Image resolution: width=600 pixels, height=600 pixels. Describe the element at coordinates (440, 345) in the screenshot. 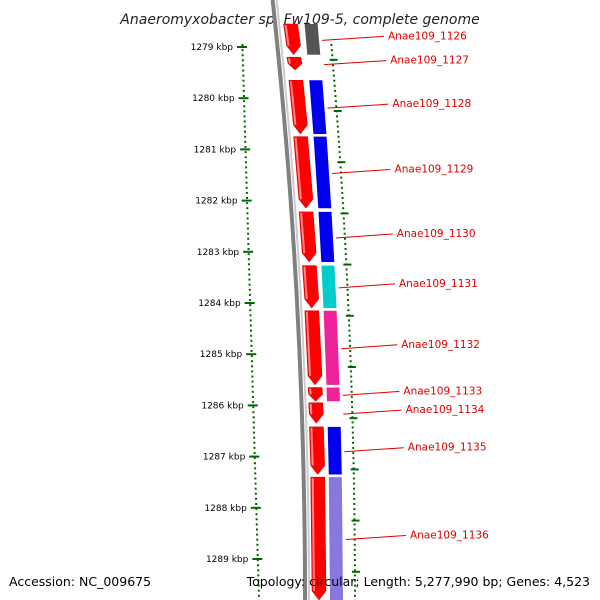

I see `gene-label: Anae109_1132` at that location.